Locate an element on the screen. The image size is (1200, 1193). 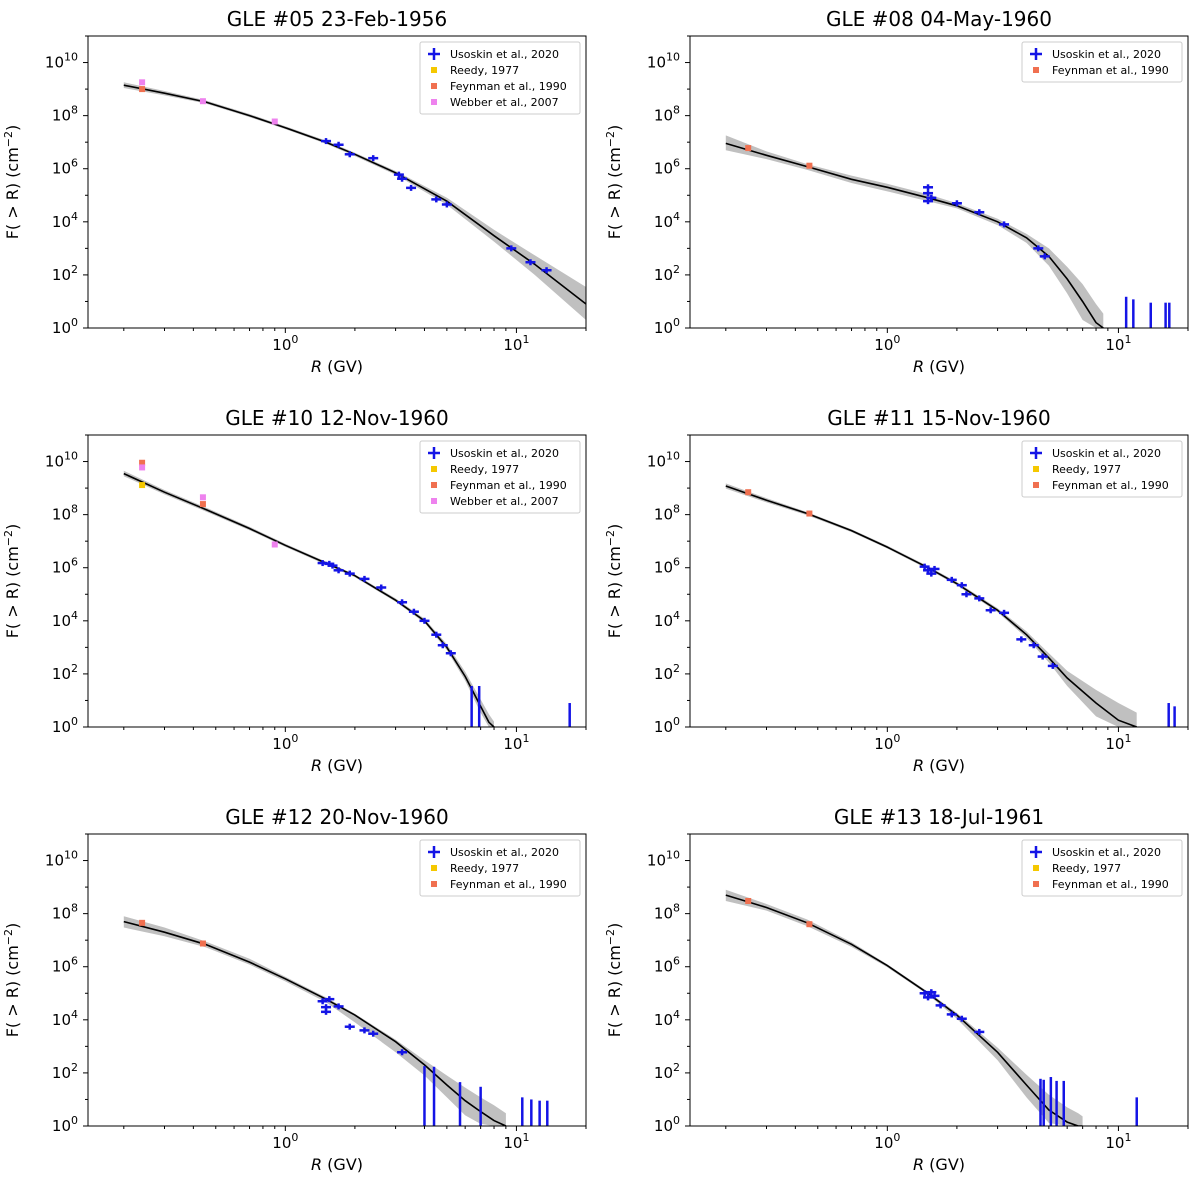
chart-title: GLE #10 12-Nov-1960 is located at coordinates (336, 418).